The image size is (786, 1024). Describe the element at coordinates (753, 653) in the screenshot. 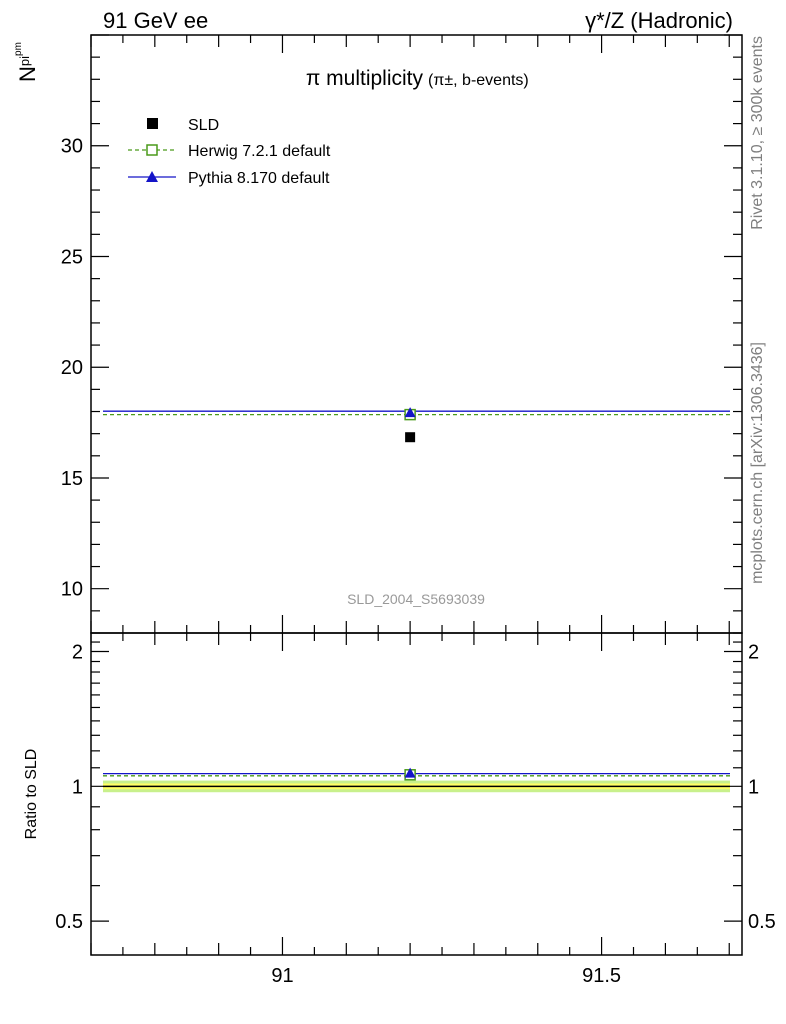

I see `lower-y-tick-label-right: 2` at that location.